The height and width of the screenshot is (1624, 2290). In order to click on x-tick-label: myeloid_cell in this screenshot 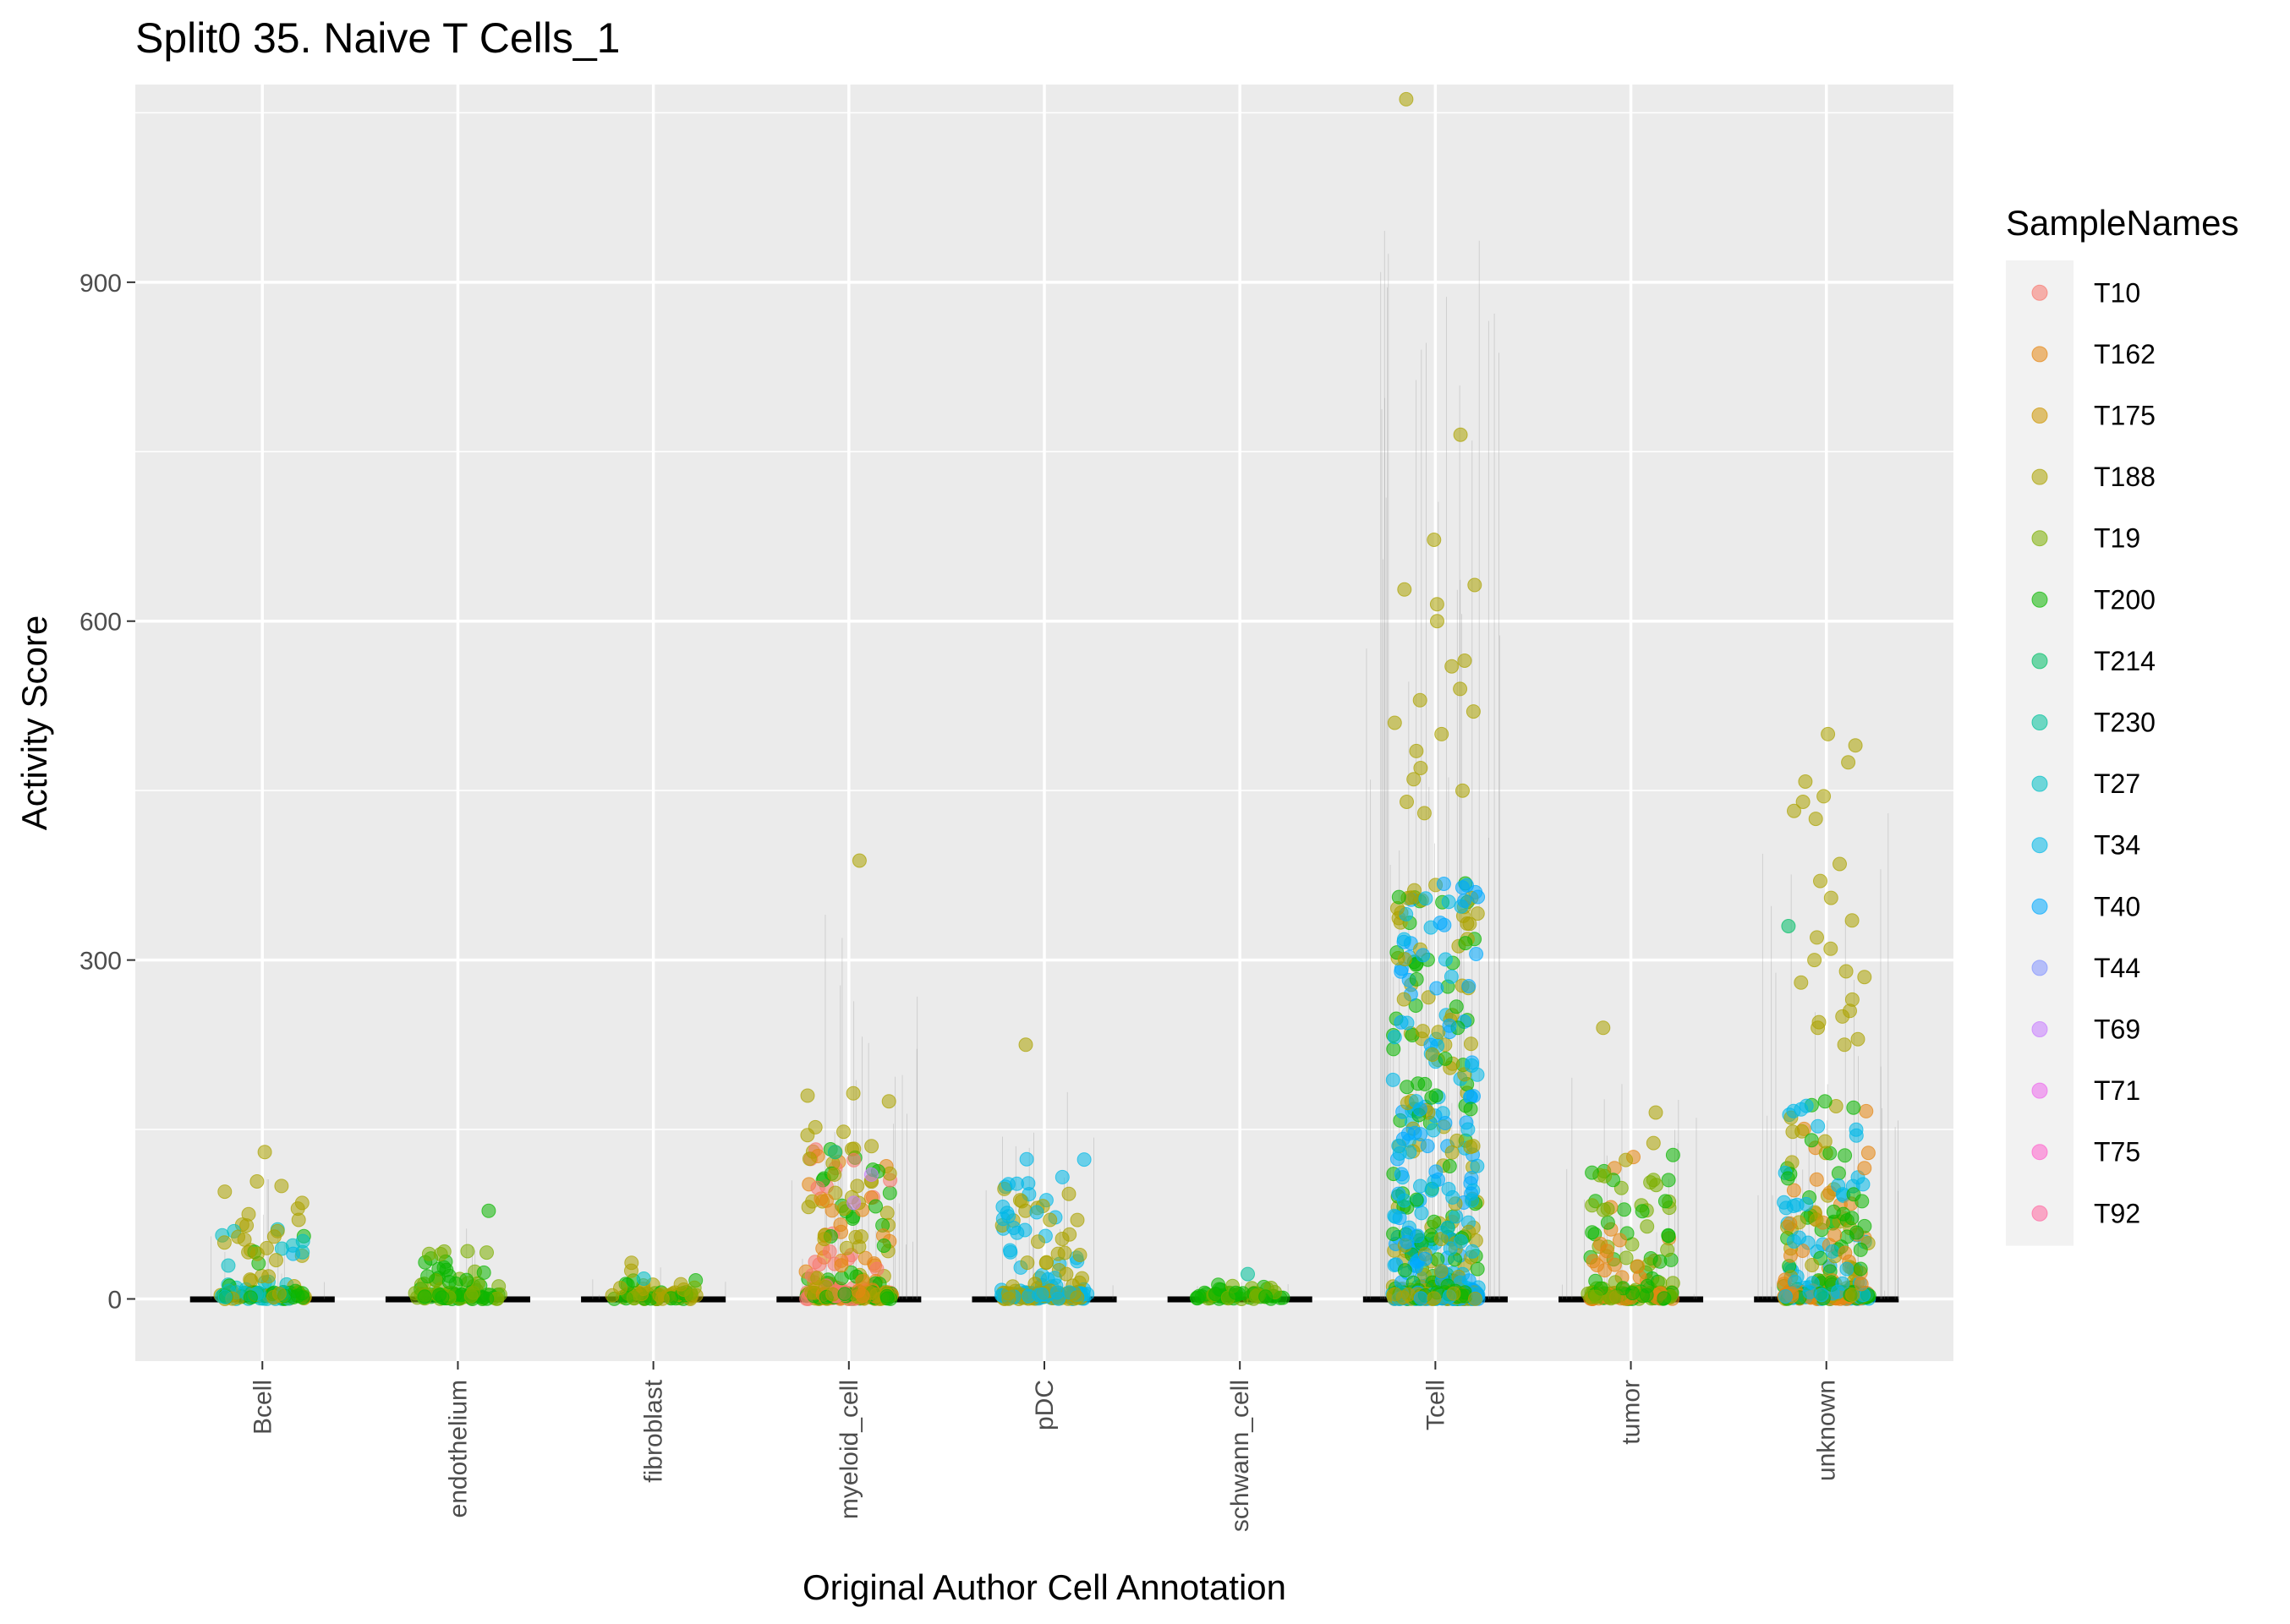, I will do `click(849, 1449)`.